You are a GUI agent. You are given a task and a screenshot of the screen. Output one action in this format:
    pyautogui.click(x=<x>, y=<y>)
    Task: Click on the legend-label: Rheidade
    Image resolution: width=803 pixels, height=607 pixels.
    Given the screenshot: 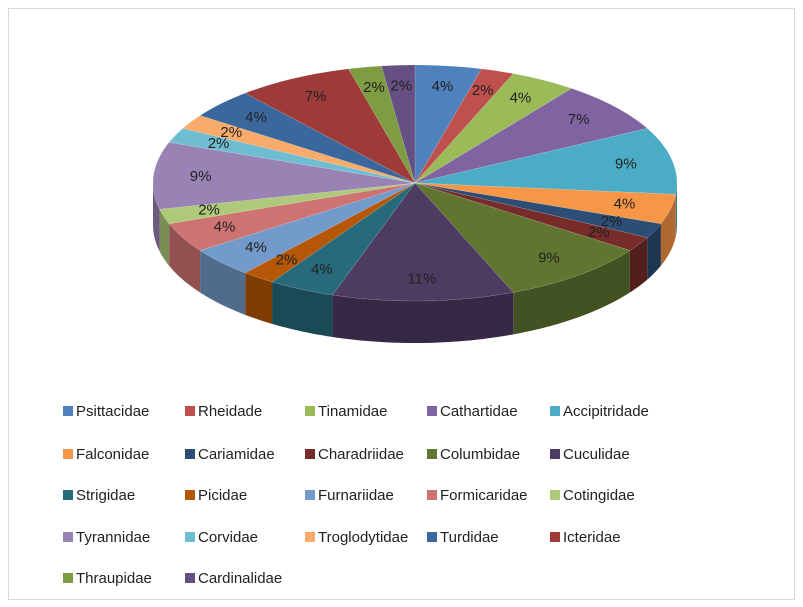 What is the action you would take?
    pyautogui.click(x=230, y=411)
    